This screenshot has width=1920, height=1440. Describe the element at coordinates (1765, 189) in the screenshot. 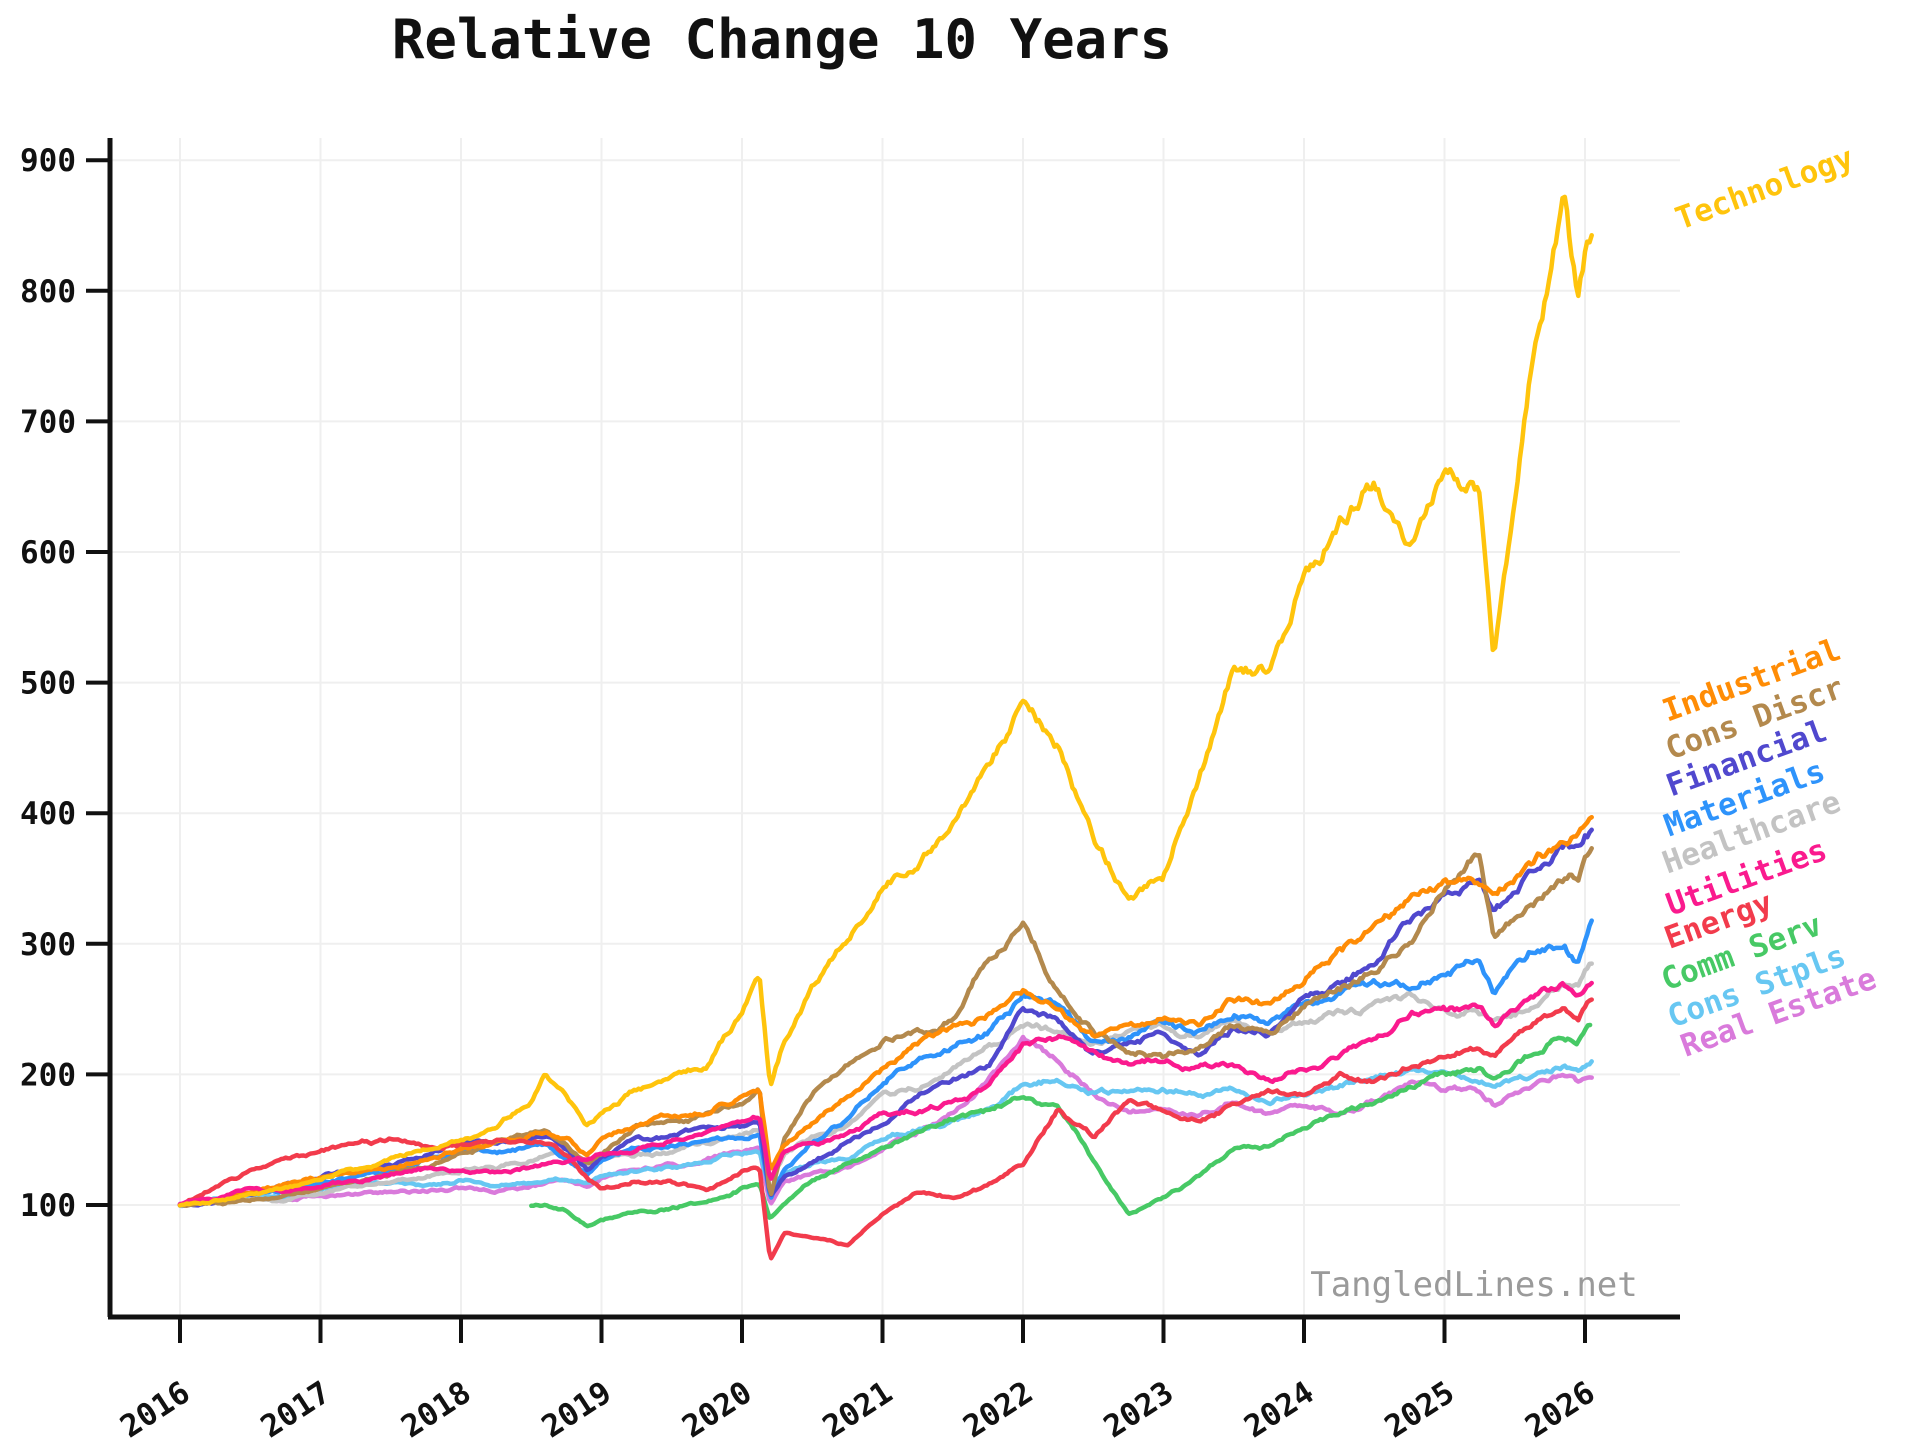

I see `legend-label-technology: Technology` at that location.